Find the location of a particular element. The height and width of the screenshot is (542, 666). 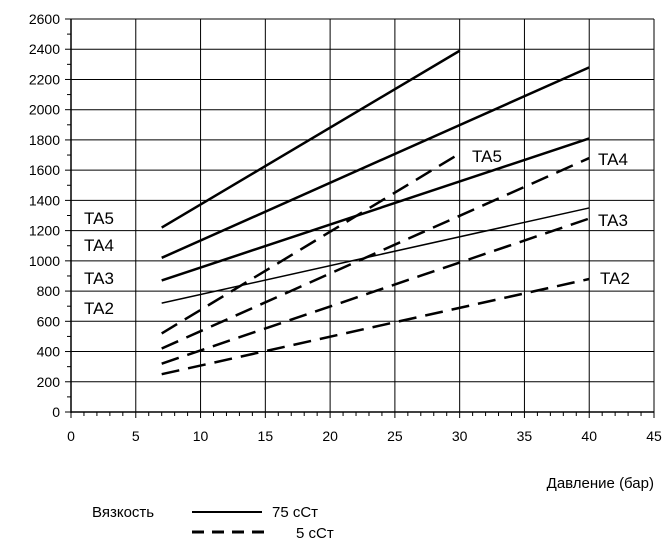

right-label-ta5: TA5 is located at coordinates (487, 156).